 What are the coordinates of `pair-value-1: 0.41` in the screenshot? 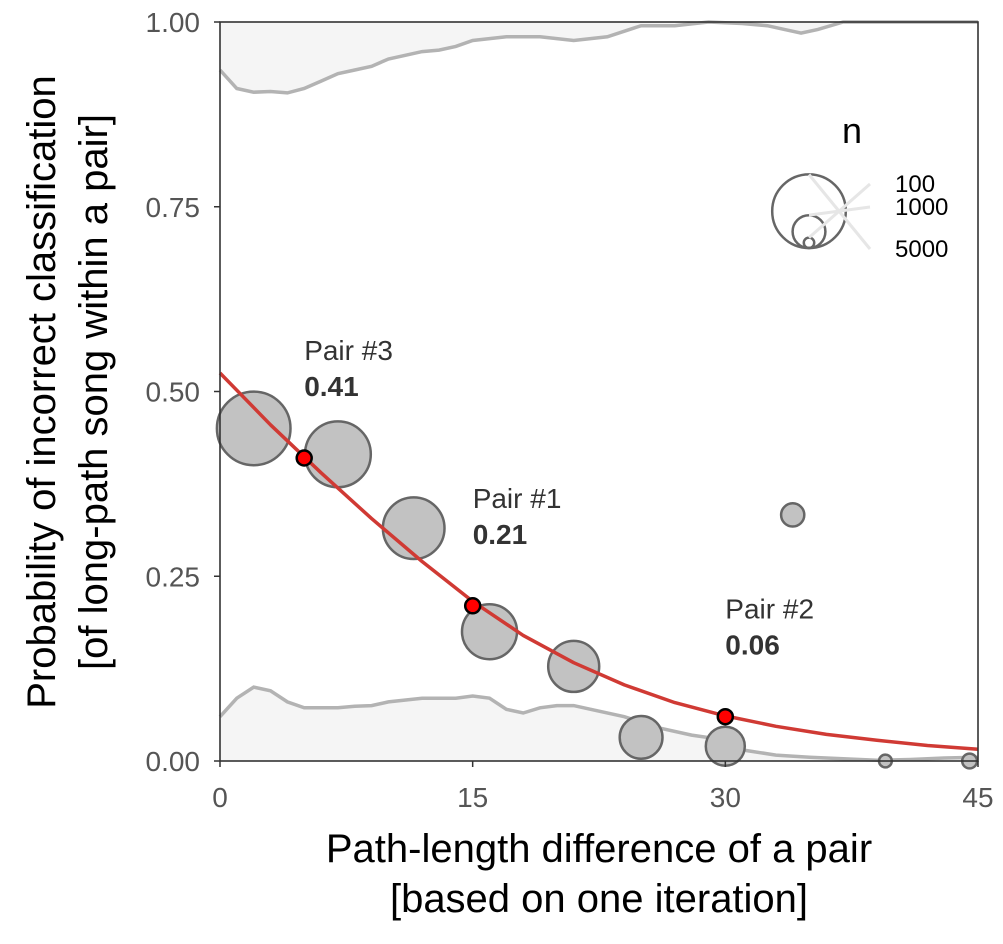 It's located at (331, 386).